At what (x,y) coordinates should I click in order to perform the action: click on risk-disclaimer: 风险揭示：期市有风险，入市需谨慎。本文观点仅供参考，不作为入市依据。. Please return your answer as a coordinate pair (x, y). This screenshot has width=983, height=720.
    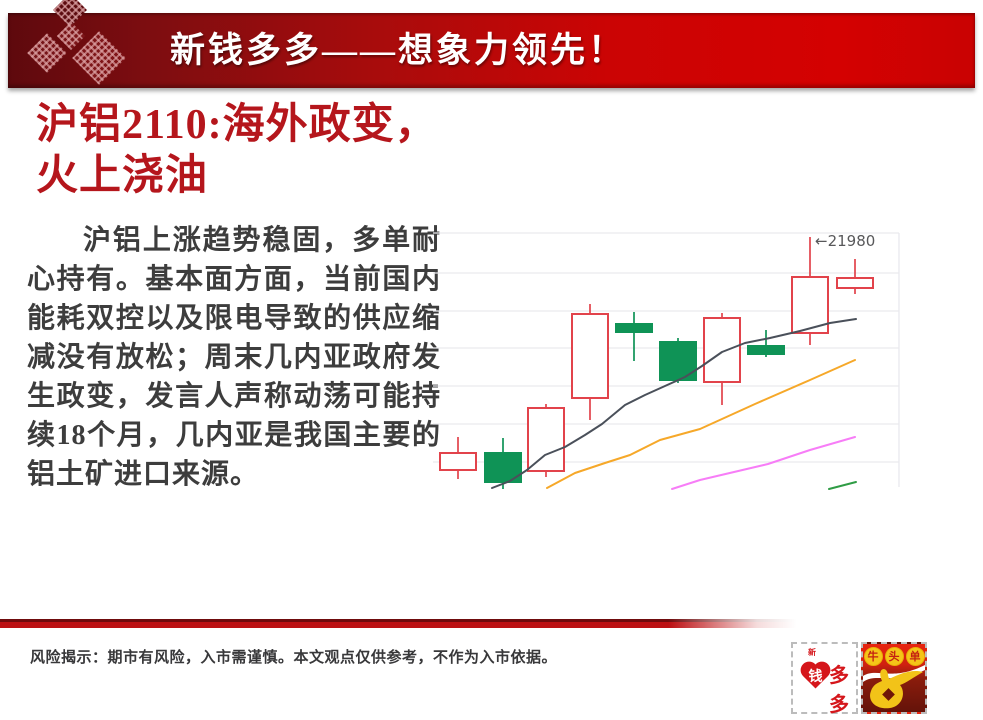
    Looking at the image, I should click on (294, 658).